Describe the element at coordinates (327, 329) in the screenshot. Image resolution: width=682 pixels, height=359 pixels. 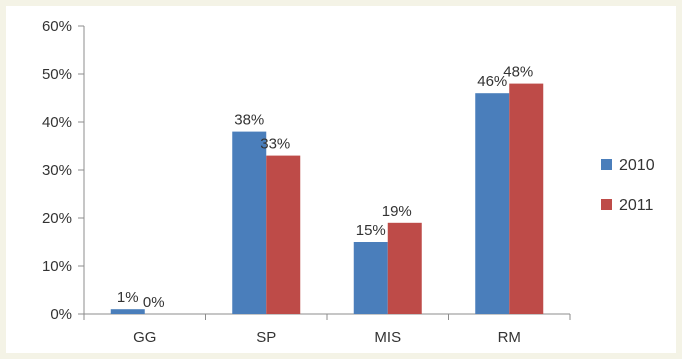
I see `x-axis: GG SP MIS RM` at that location.